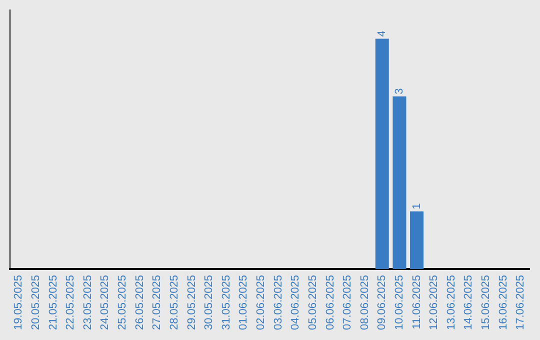 The image size is (540, 340). What do you see at coordinates (364, 302) in the screenshot?
I see `x-tick-label: 08.06.2025` at bounding box center [364, 302].